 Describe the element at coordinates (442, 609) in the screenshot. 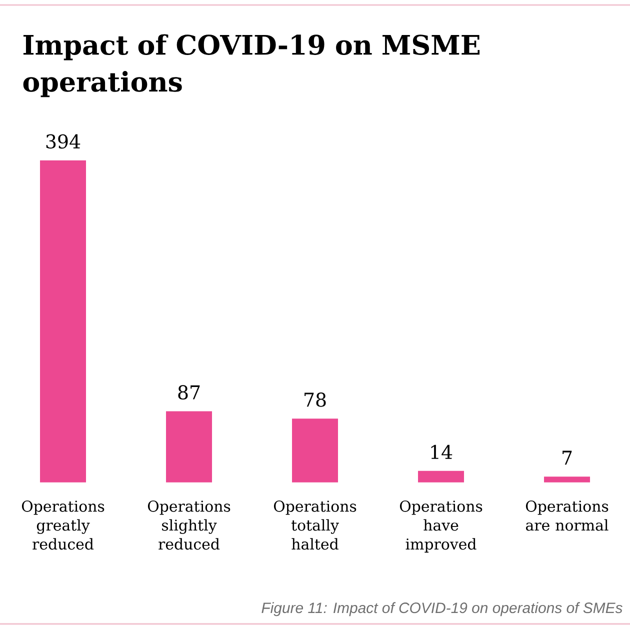

I see `caption: Figure 11: Impact of COVID-19 on operations of SMEs` at that location.